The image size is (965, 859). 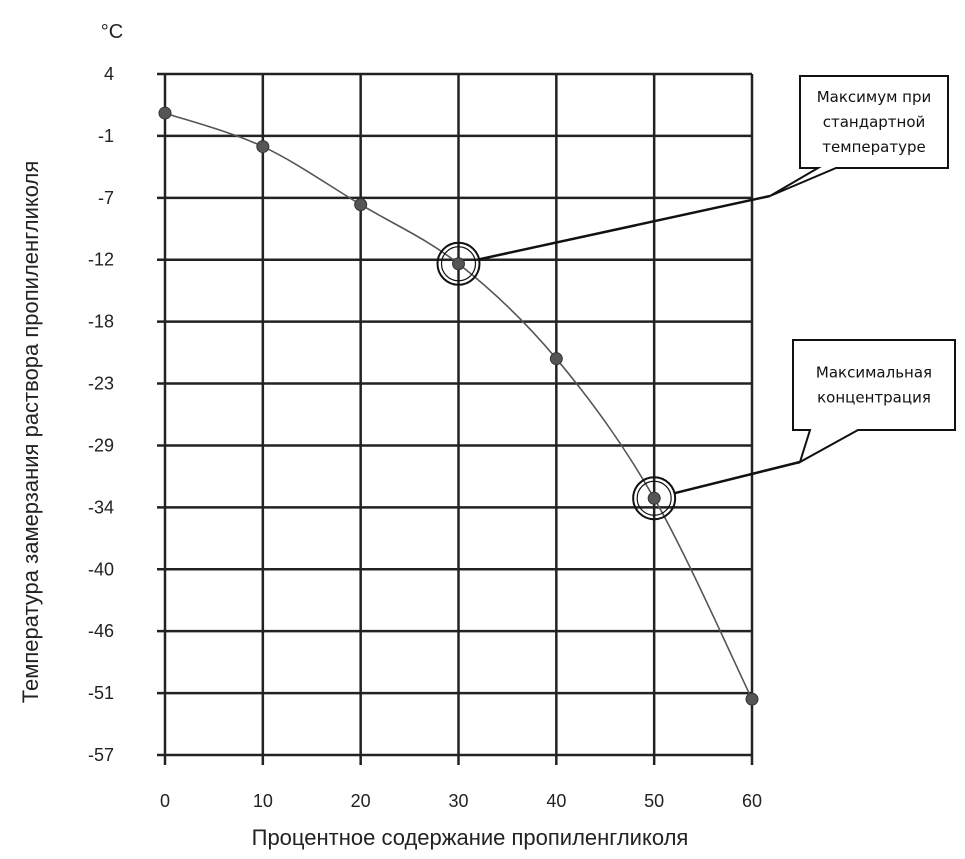 I want to click on y-tick-label: -51, so click(x=101, y=693).